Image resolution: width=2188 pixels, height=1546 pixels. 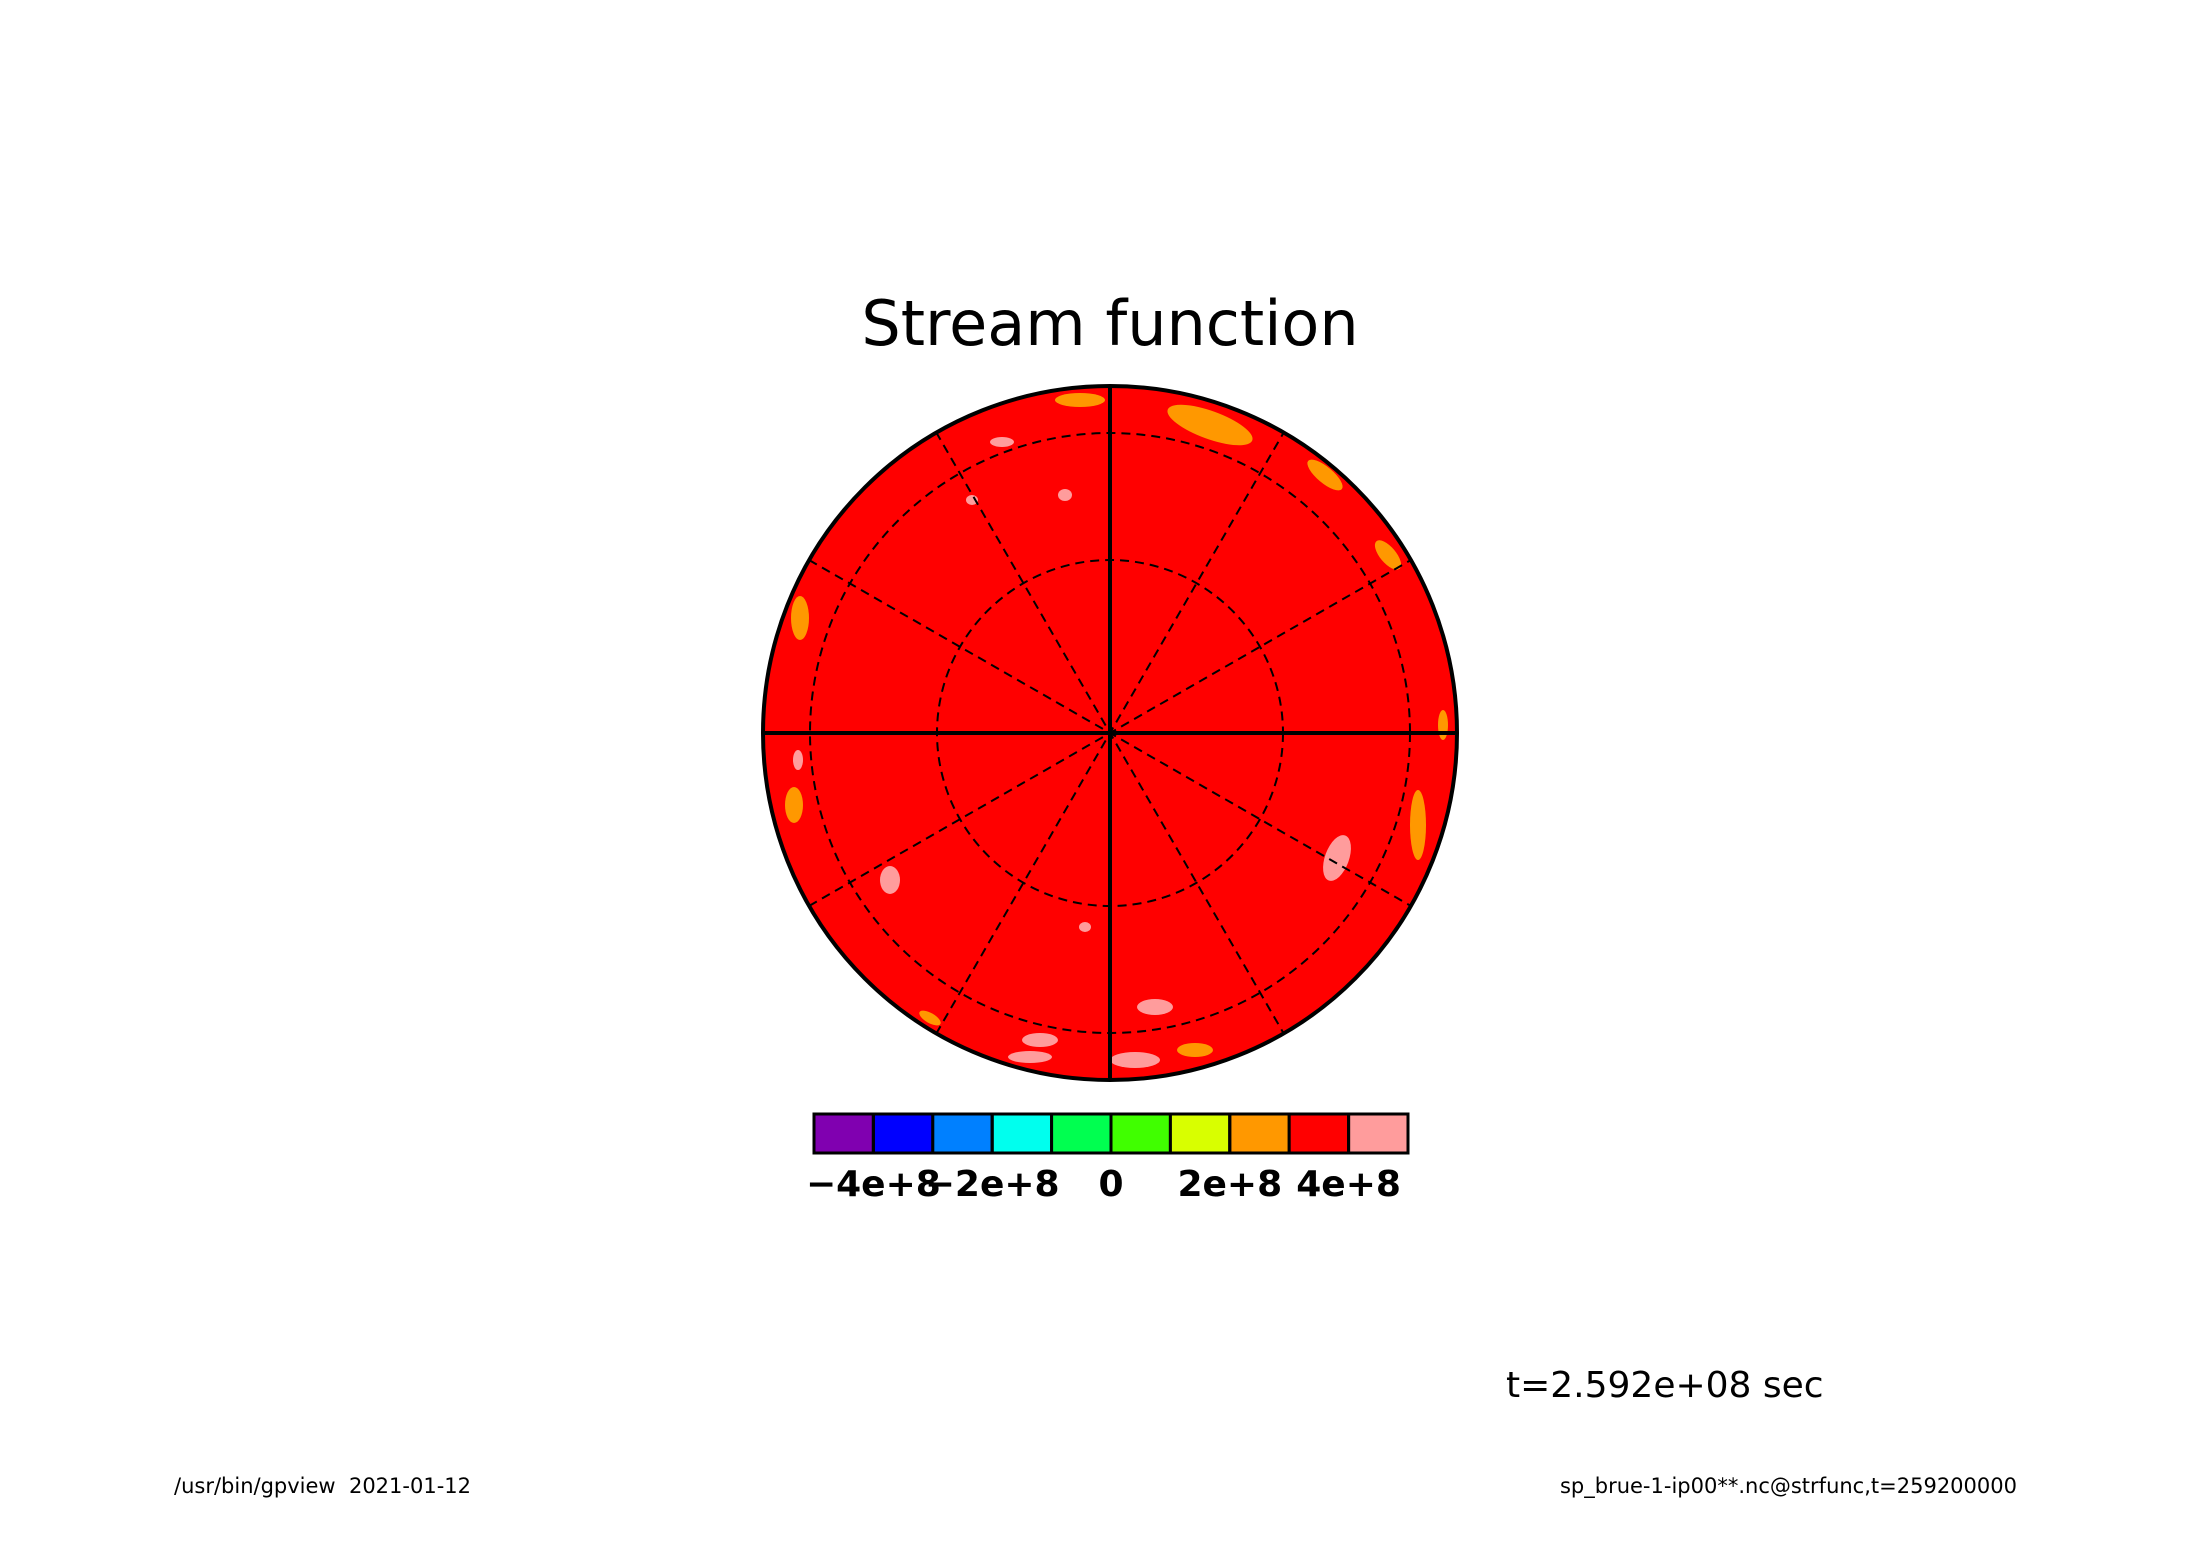 What do you see at coordinates (1229, 1184) in the screenshot?
I see `colorbar-tick-label: 2e+8` at bounding box center [1229, 1184].